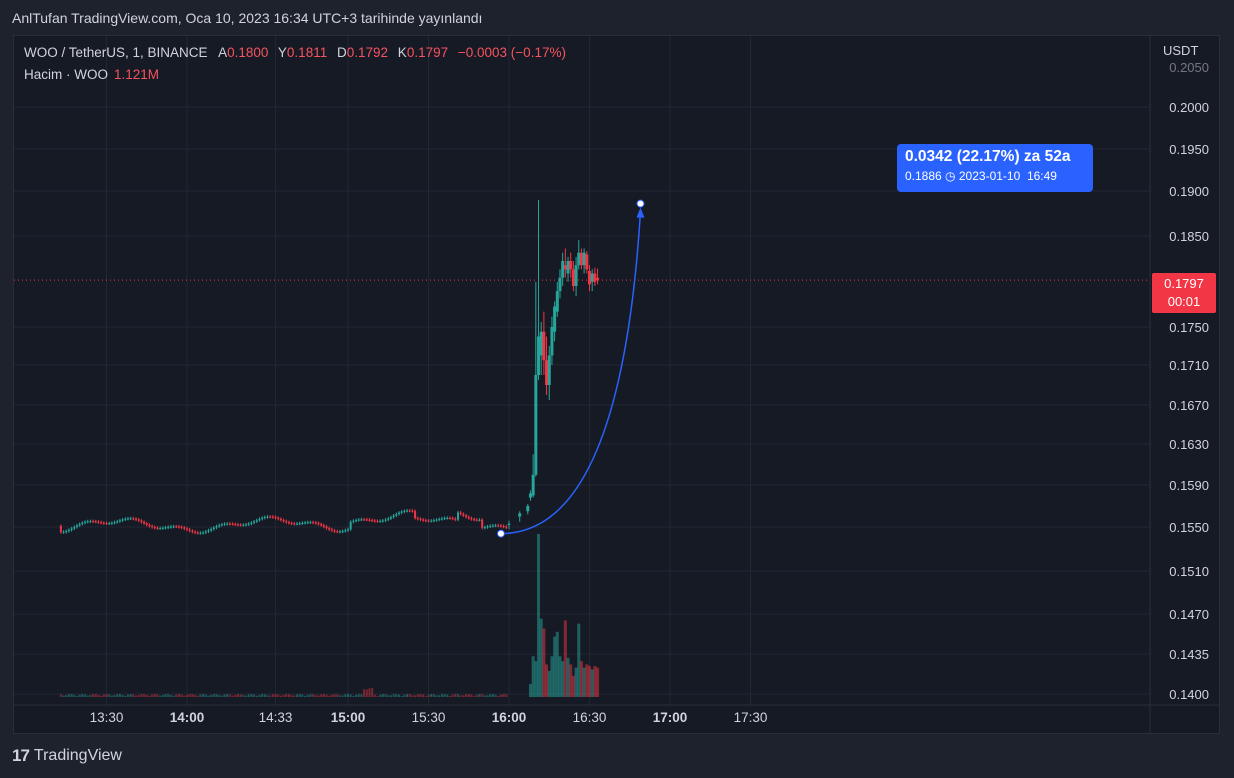  Describe the element at coordinates (923, 176) in the screenshot. I see `measure-price: 0.1886` at that location.